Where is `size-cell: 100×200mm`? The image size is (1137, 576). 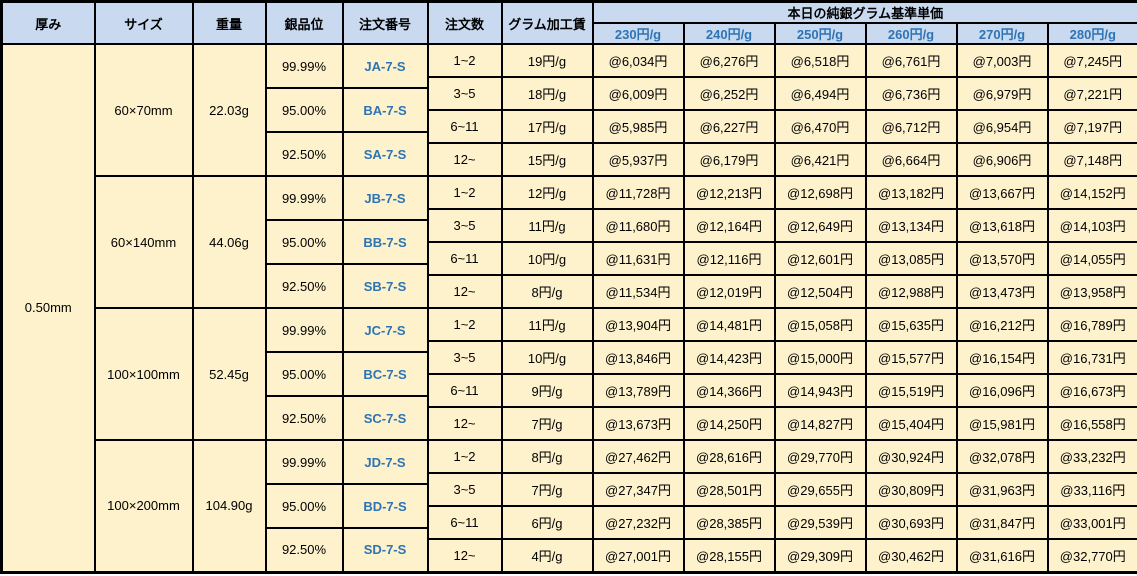
size-cell: 100×200mm is located at coordinates (143, 506).